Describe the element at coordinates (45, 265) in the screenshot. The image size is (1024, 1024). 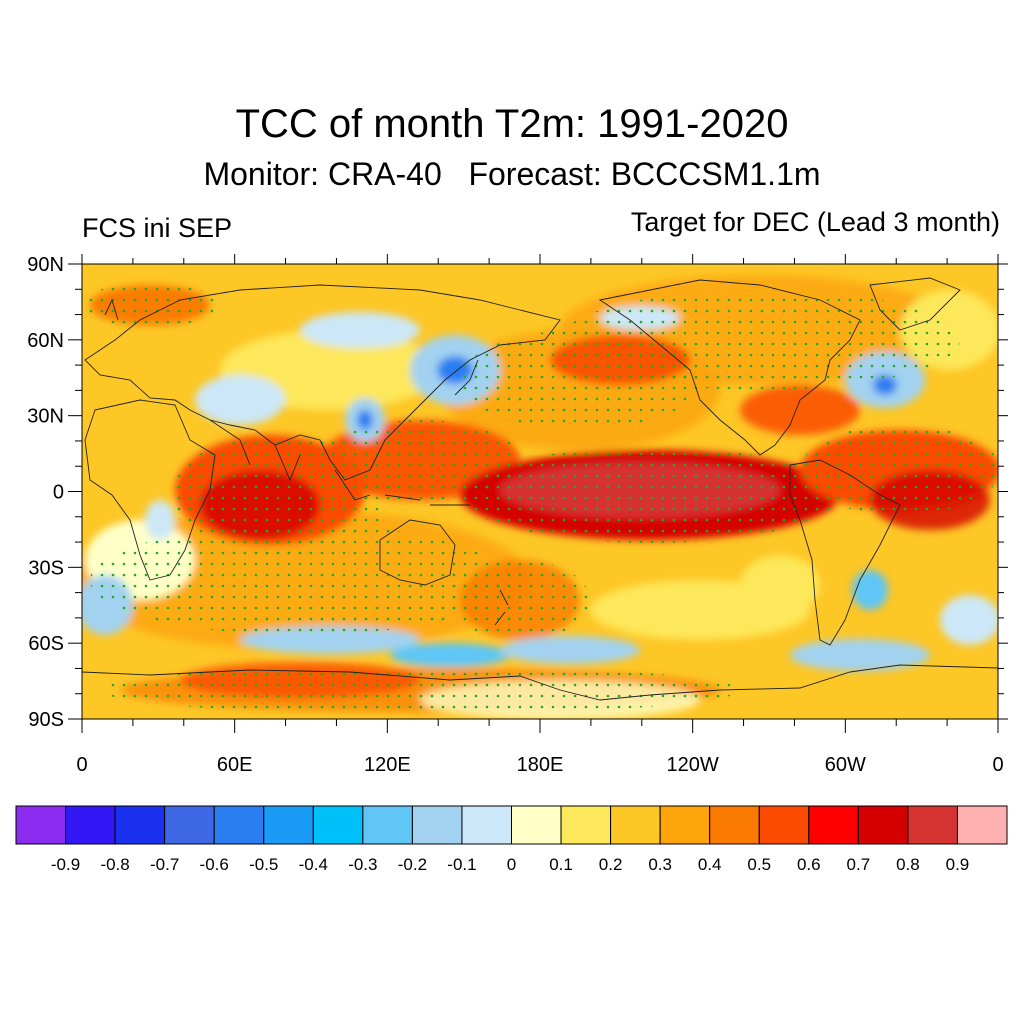
I see `lat-tick-label: 90N` at that location.